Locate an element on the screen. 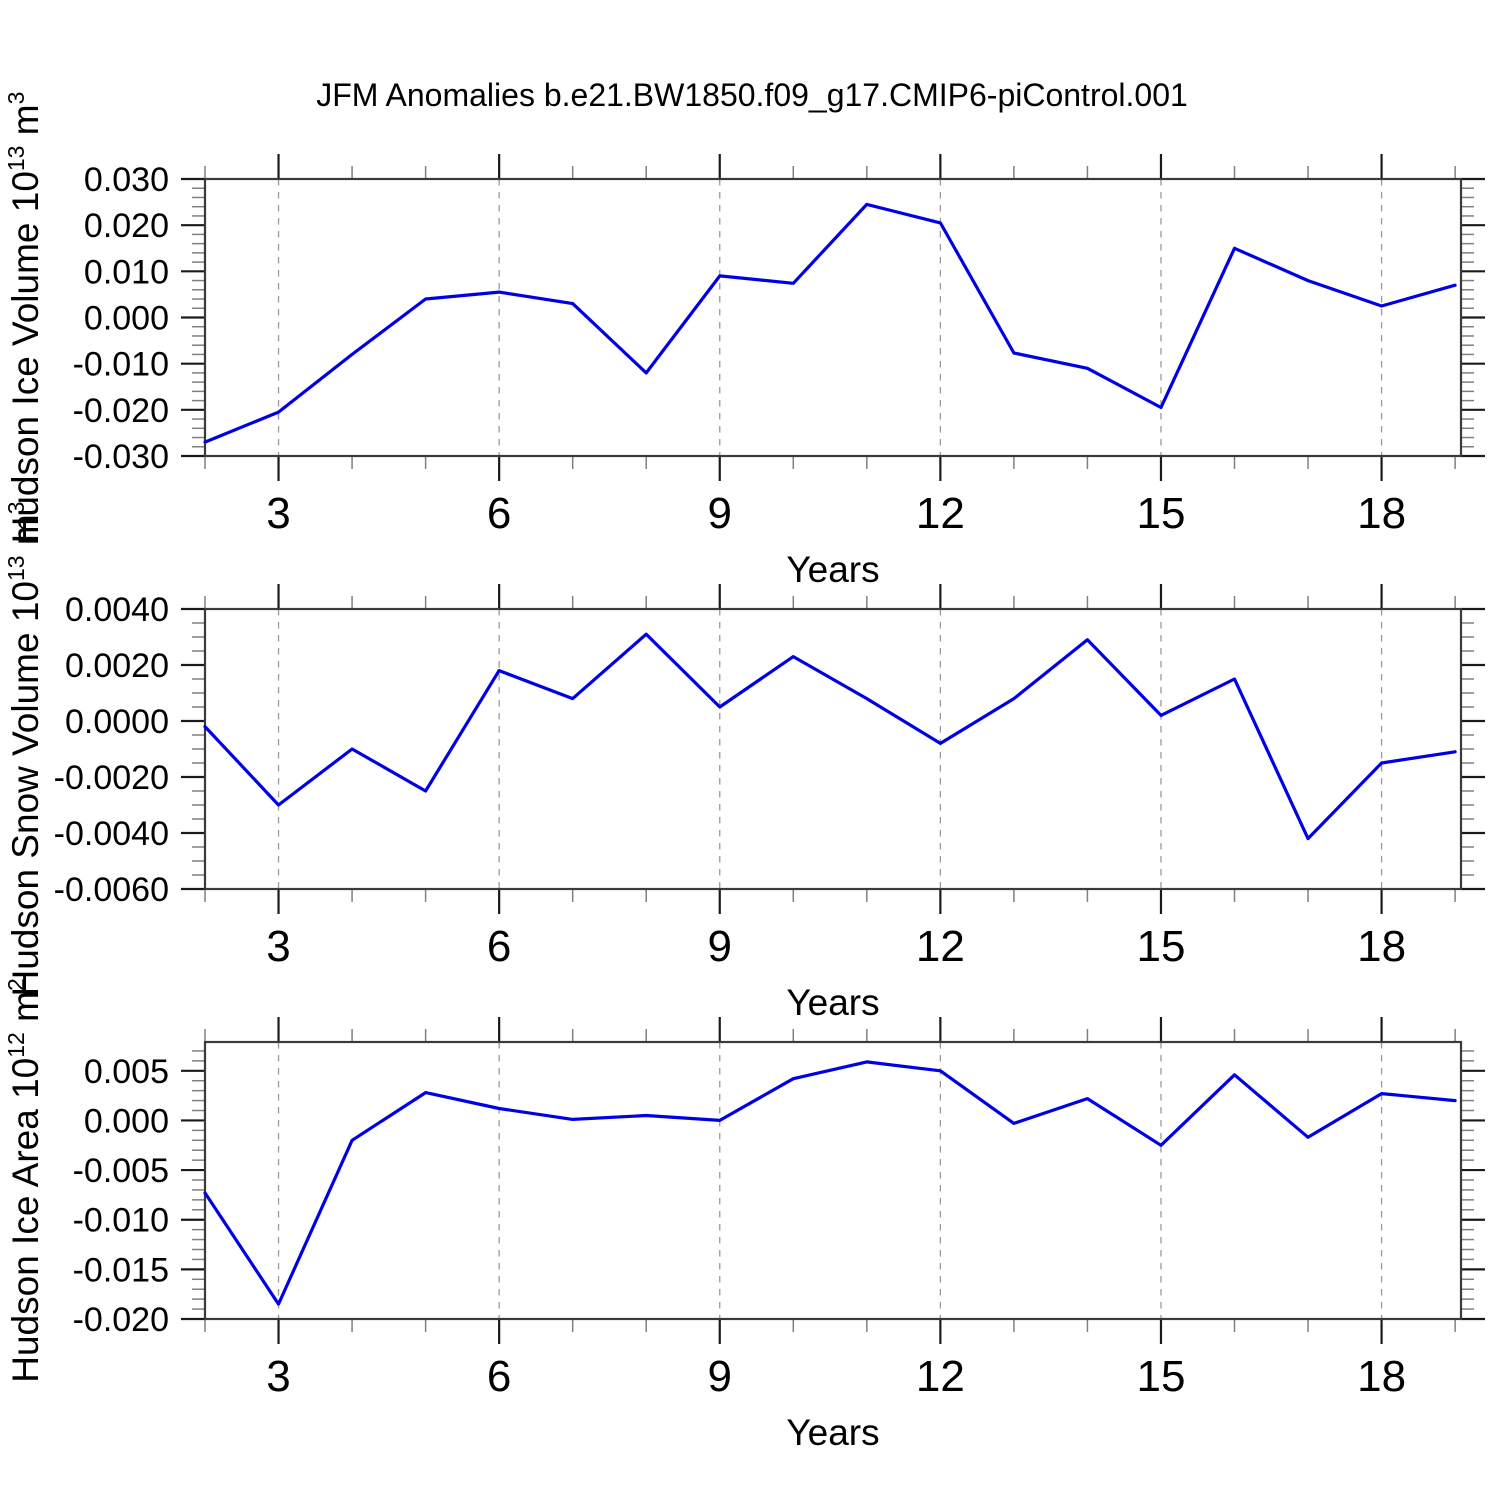  y-tick-label: 0.005 is located at coordinates (126, 1072).